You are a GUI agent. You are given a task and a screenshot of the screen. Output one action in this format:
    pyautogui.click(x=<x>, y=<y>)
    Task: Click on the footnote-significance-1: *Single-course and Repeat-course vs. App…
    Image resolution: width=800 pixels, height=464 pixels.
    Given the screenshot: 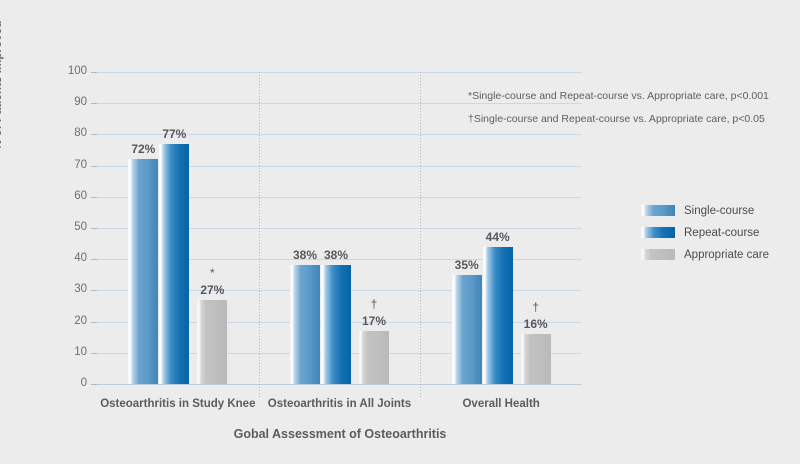 What is the action you would take?
    pyautogui.click(x=618, y=96)
    